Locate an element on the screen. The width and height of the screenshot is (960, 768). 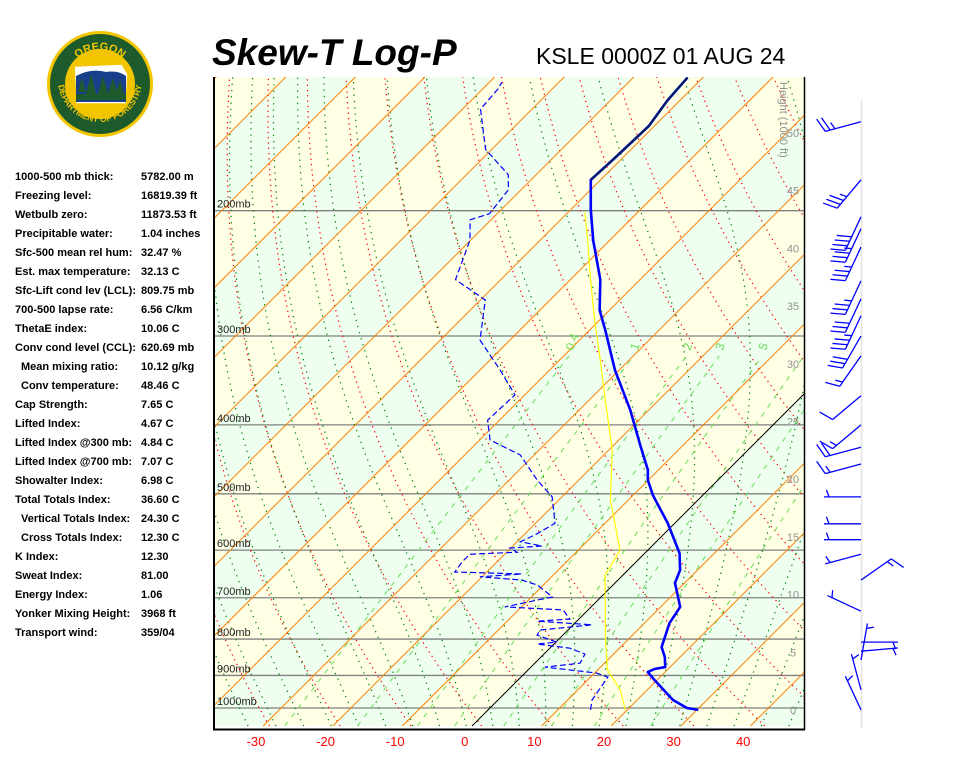
mixing-ratio-label: 5 is located at coordinates (763, 346).